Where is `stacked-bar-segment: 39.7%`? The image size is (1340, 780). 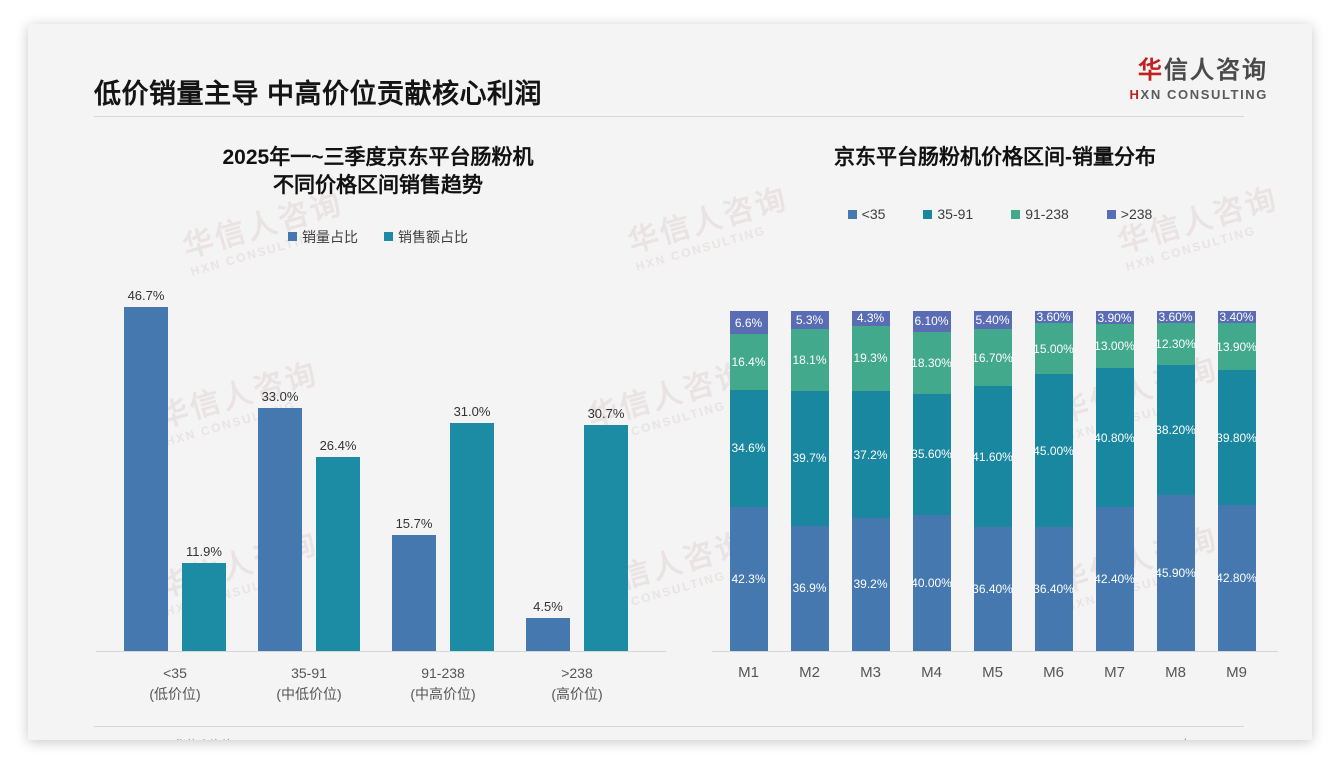 stacked-bar-segment: 39.7% is located at coordinates (809, 458).